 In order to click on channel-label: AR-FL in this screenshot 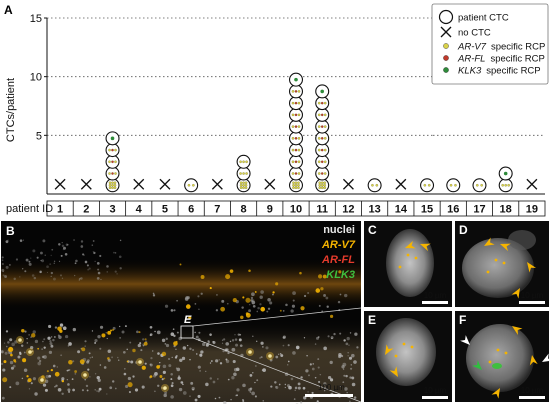, I will do `click(338, 260)`.